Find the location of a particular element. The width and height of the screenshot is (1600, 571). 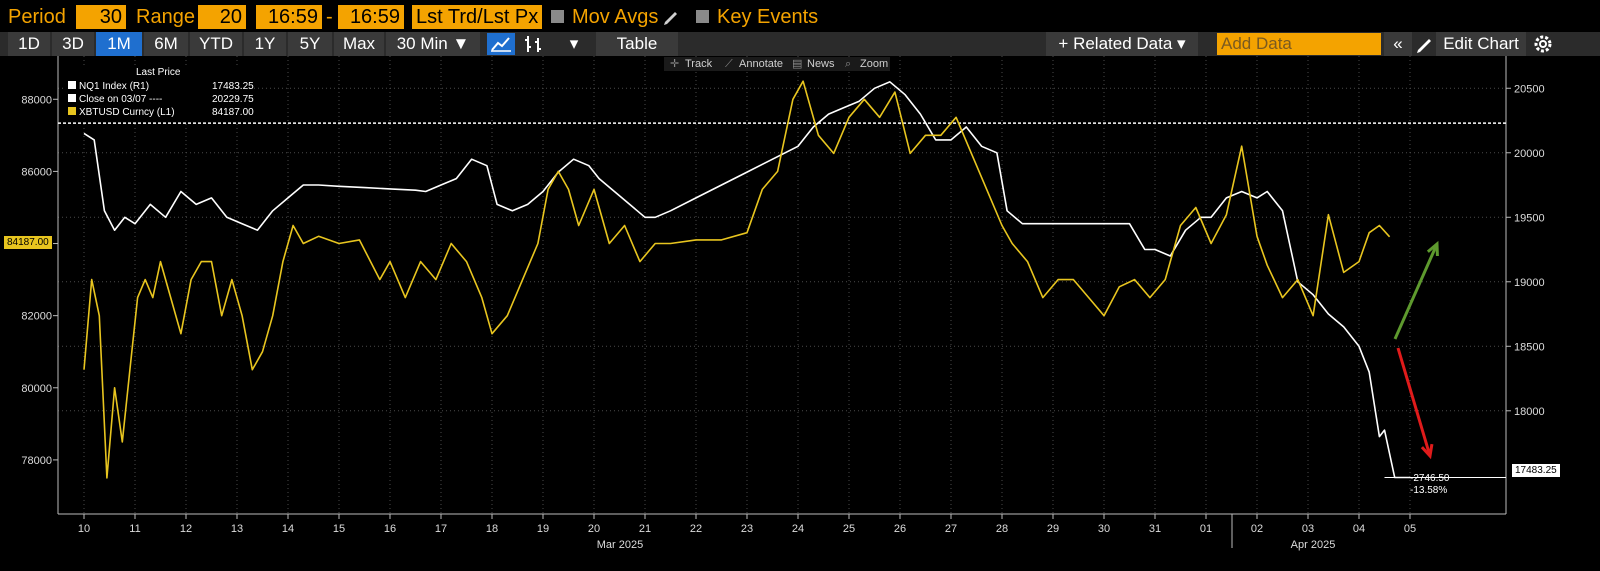

x-tick-label: 05 is located at coordinates (1410, 529).